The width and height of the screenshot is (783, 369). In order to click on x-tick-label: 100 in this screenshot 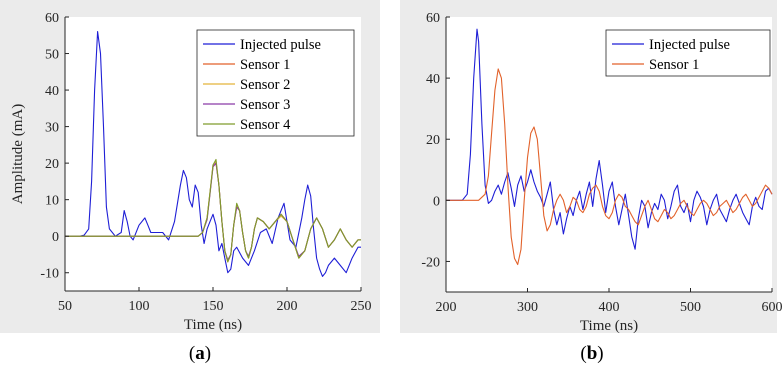, I will do `click(139, 306)`.